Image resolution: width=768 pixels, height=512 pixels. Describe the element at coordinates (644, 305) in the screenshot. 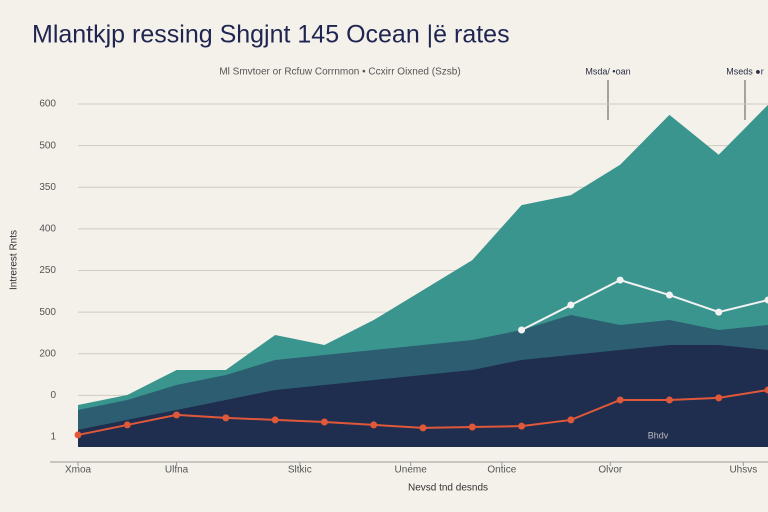

I see `line` at that location.